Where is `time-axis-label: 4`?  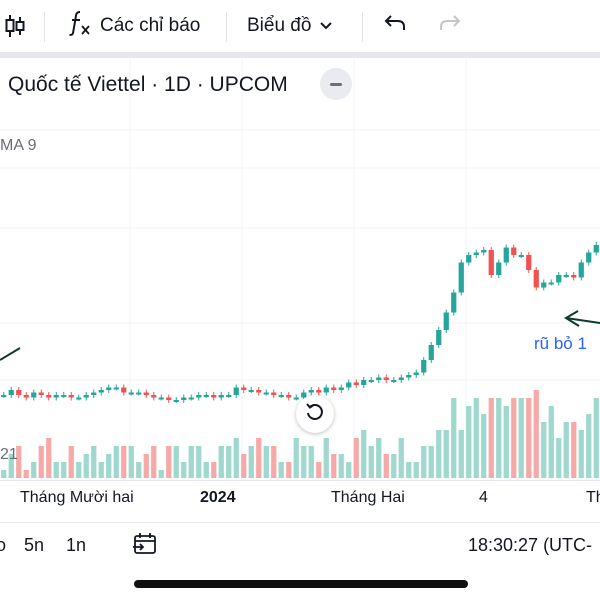
time-axis-label: 4 is located at coordinates (483, 497).